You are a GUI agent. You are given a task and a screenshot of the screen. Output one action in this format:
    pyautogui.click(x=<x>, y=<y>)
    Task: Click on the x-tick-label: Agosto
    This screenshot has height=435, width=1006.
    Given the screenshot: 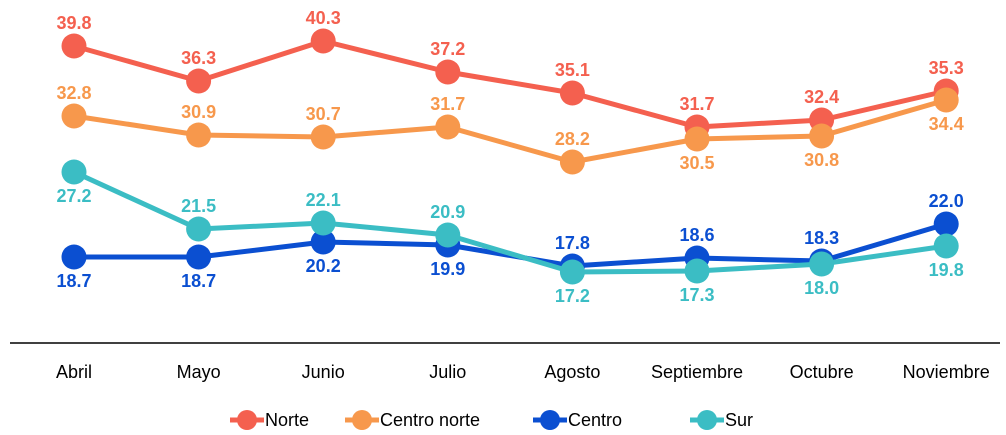 What is the action you would take?
    pyautogui.click(x=572, y=372)
    